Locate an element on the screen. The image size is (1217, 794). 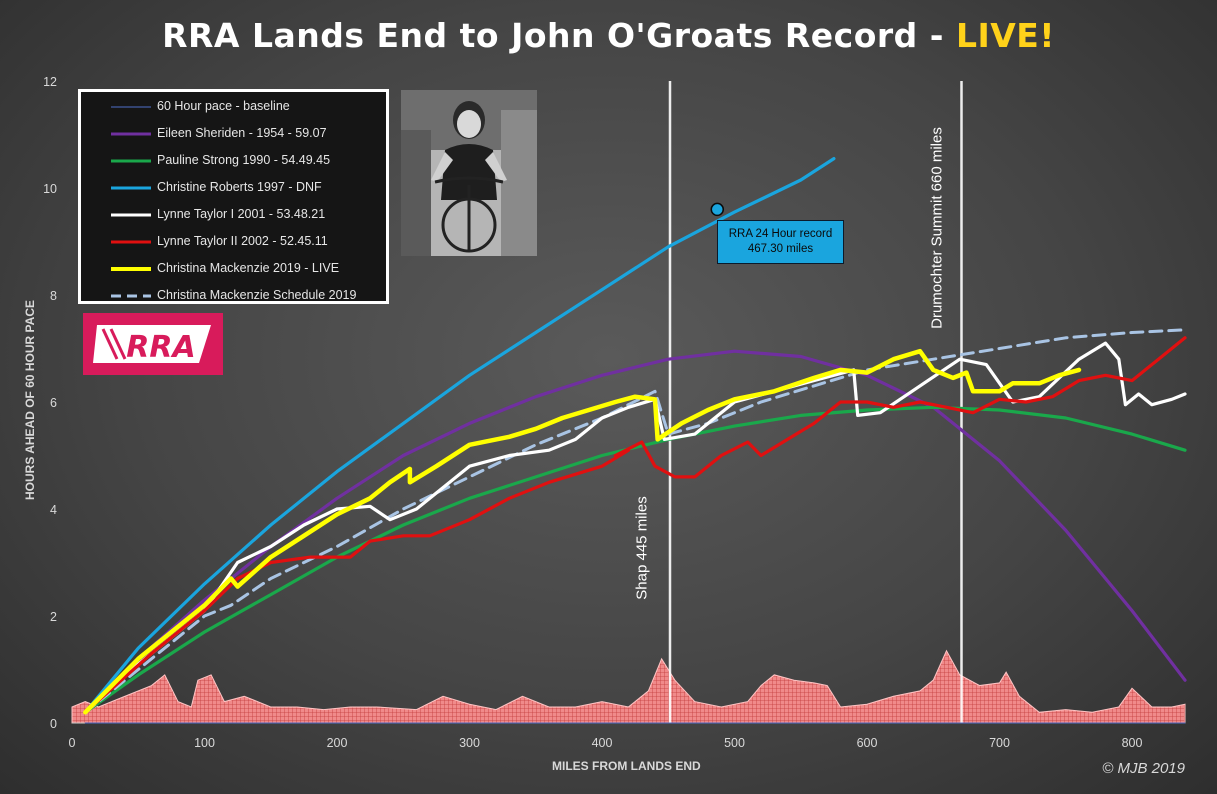
elevation-profile is located at coordinates (628, 686).